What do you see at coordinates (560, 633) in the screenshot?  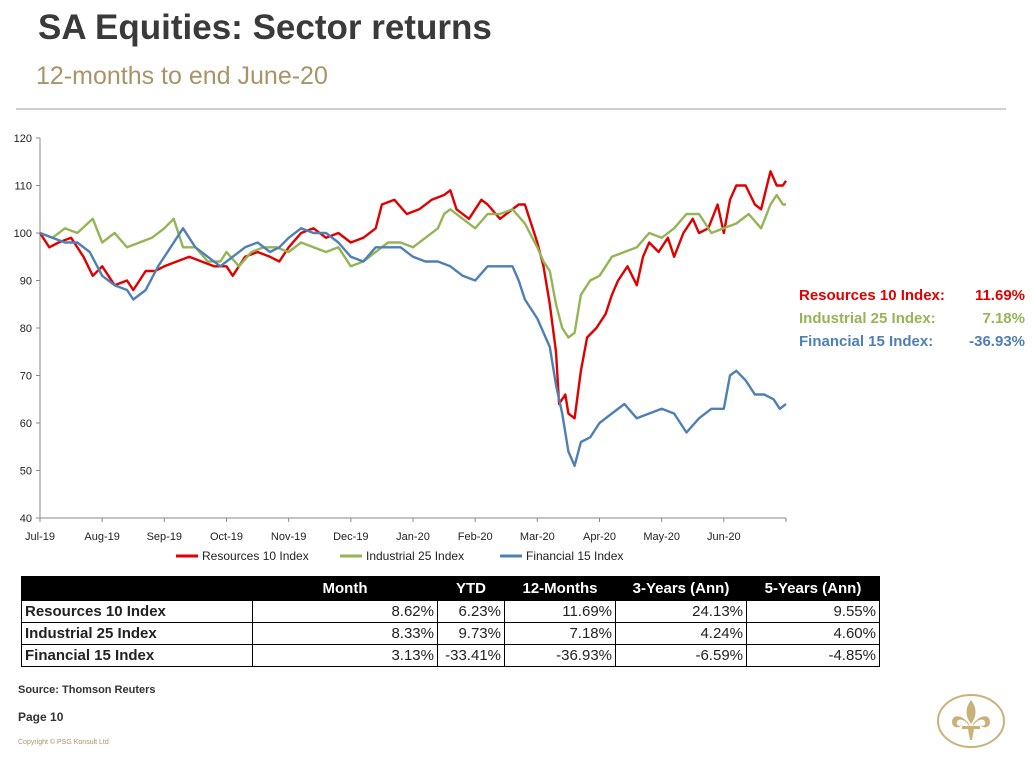 I see `table-cell: 7.18%` at bounding box center [560, 633].